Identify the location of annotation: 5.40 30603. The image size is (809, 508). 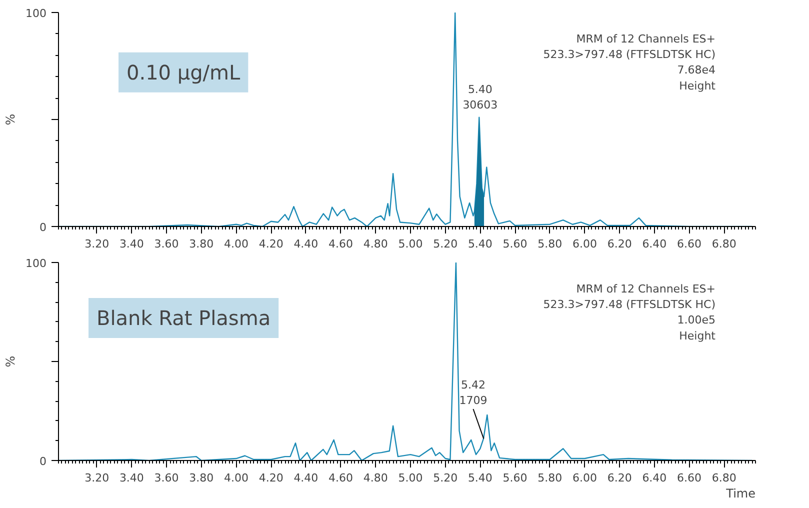
(480, 97).